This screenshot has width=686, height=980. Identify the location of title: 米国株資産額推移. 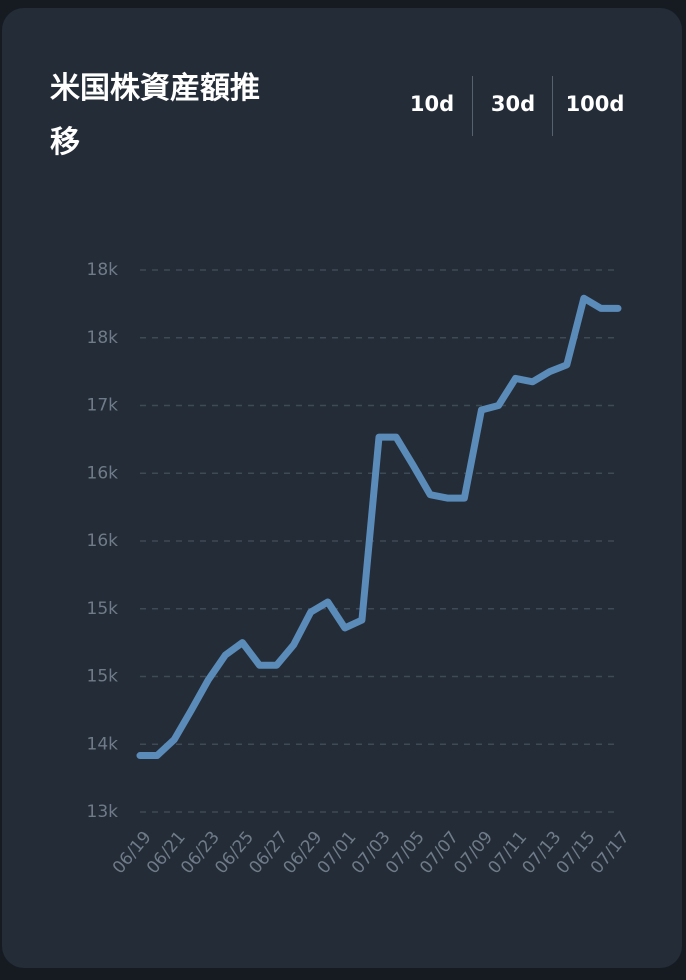
(155, 115).